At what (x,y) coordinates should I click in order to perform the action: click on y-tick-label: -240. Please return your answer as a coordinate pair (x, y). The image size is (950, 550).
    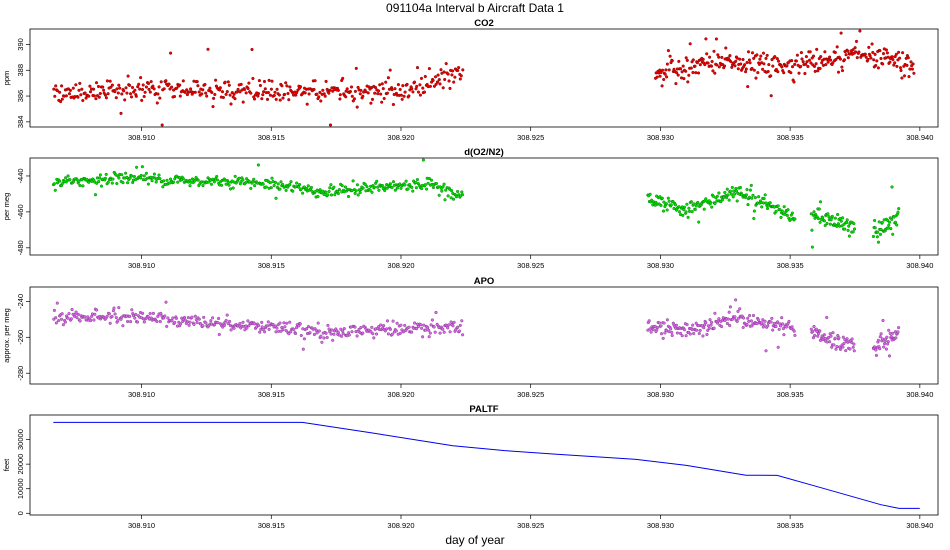
    Looking at the image, I should click on (20, 301).